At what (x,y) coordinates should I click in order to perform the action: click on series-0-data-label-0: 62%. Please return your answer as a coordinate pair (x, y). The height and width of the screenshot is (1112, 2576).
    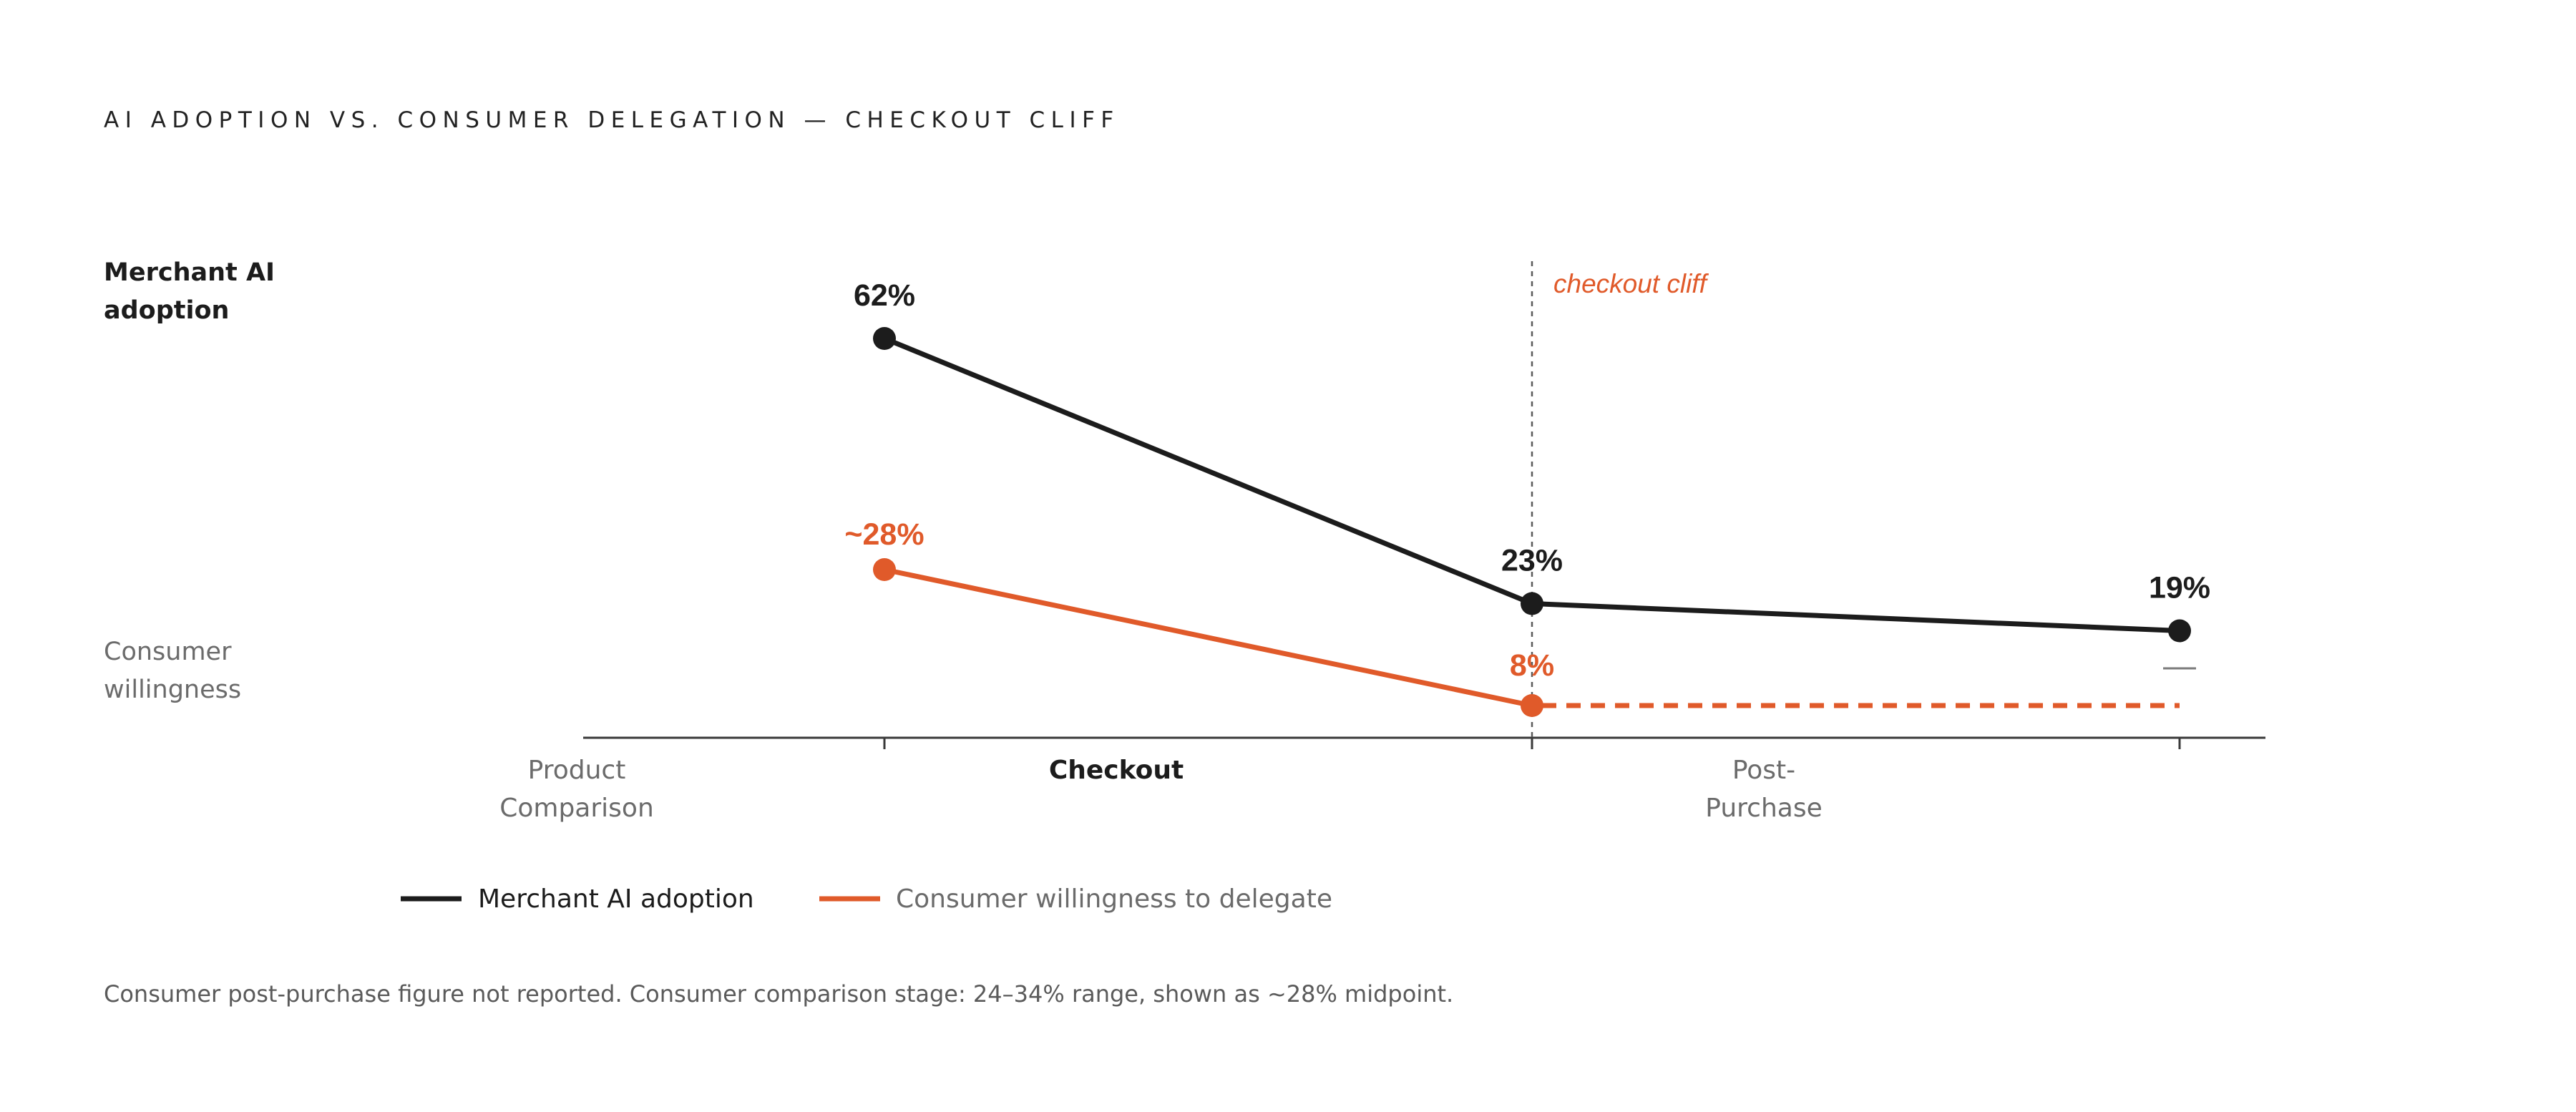
    Looking at the image, I should click on (884, 295).